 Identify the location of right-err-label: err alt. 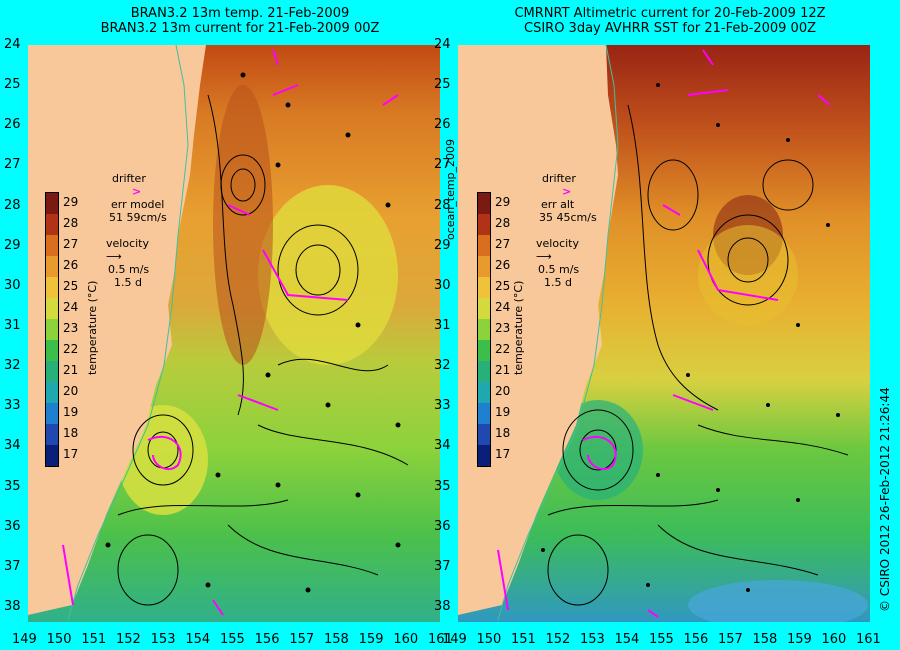
(558, 204).